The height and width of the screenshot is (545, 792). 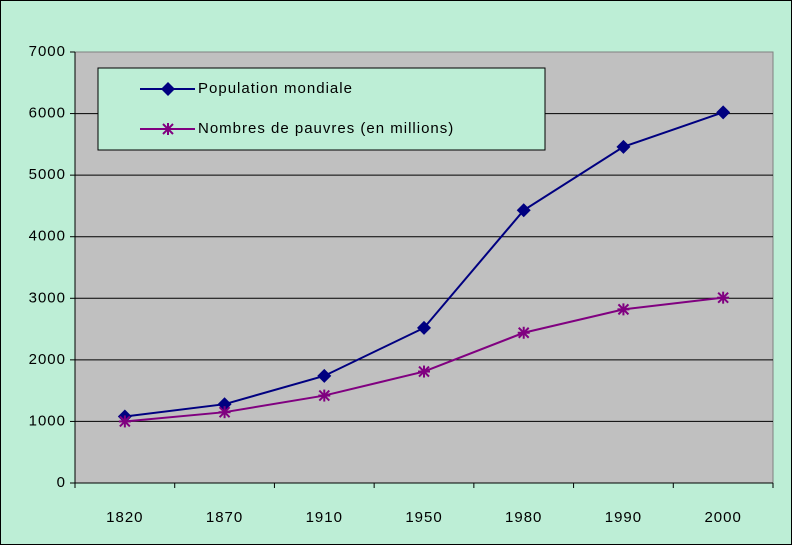 I want to click on y-tick-label: 5000, so click(x=47, y=174).